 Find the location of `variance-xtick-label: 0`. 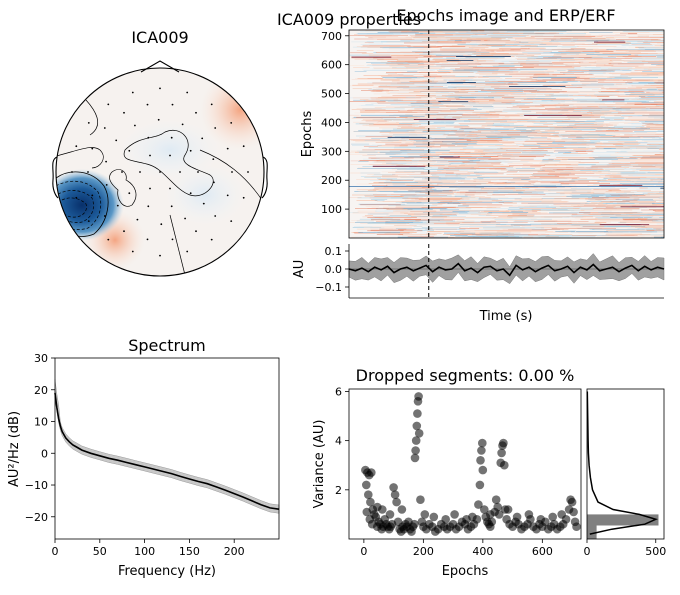

variance-xtick-label: 0 is located at coordinates (363, 551).